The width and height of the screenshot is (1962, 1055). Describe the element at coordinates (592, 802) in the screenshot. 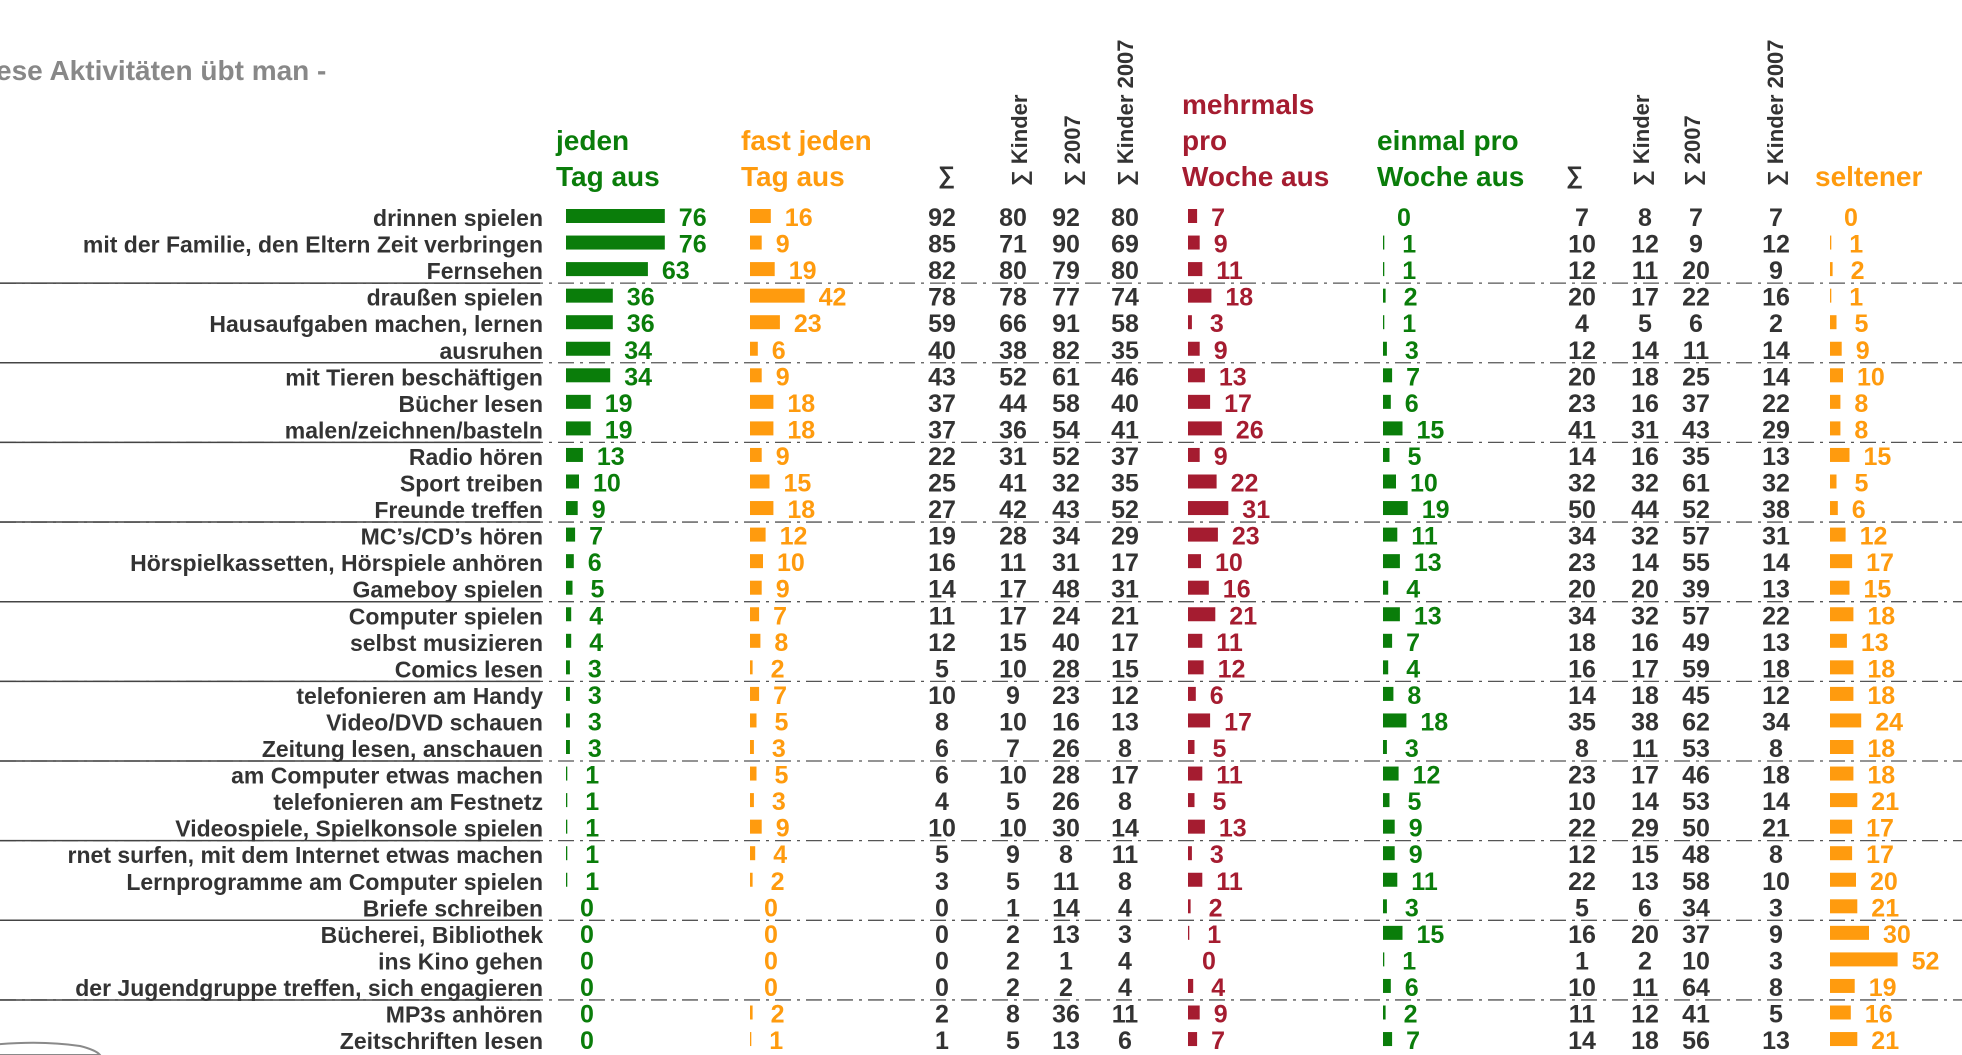

I see `value-daily: 1` at that location.